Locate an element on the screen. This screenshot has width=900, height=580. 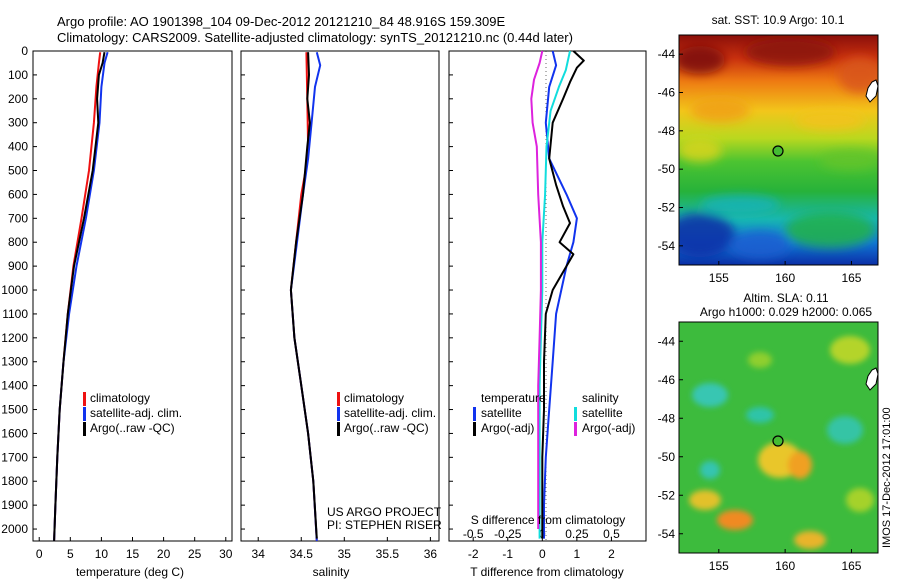
legend-heading-salinity: salinity is located at coordinates (600, 398).